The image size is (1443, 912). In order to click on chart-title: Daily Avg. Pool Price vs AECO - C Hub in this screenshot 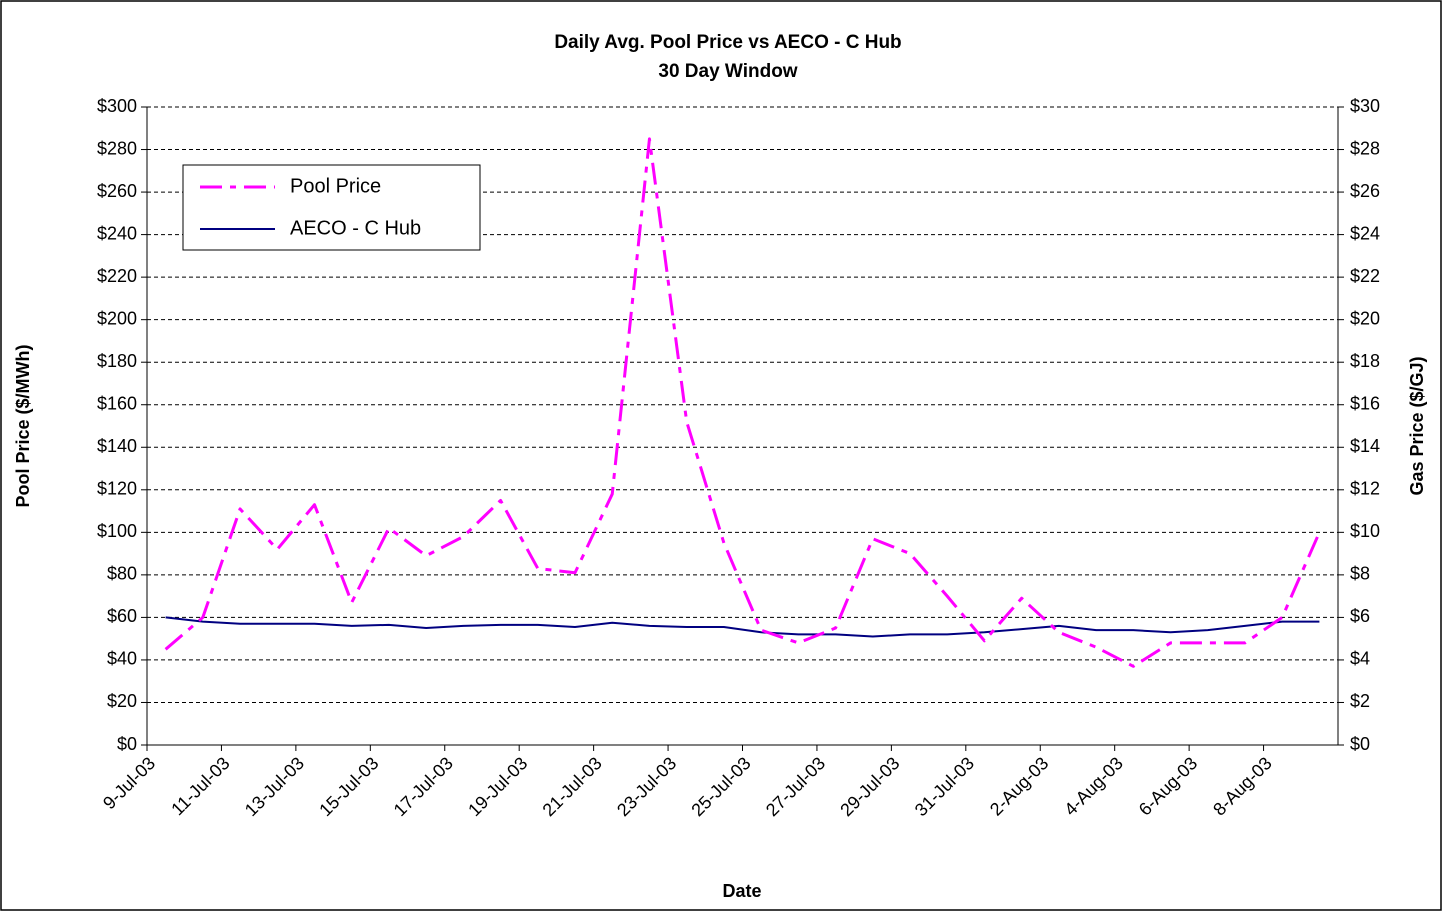, I will do `click(727, 42)`.